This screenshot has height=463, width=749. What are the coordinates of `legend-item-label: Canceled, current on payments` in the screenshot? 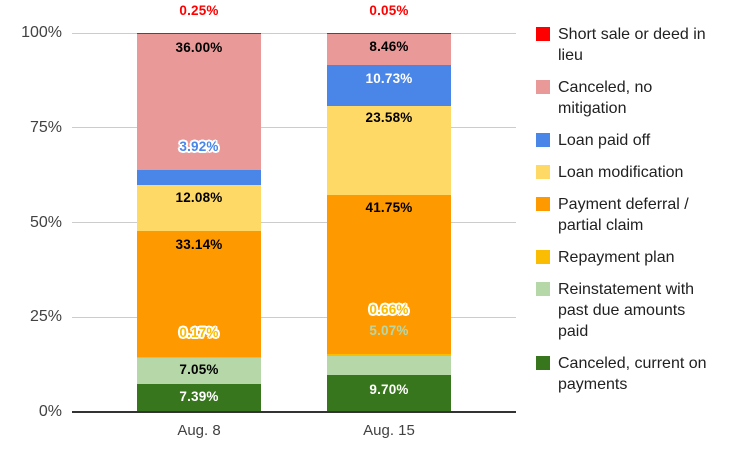 It's located at (632, 374).